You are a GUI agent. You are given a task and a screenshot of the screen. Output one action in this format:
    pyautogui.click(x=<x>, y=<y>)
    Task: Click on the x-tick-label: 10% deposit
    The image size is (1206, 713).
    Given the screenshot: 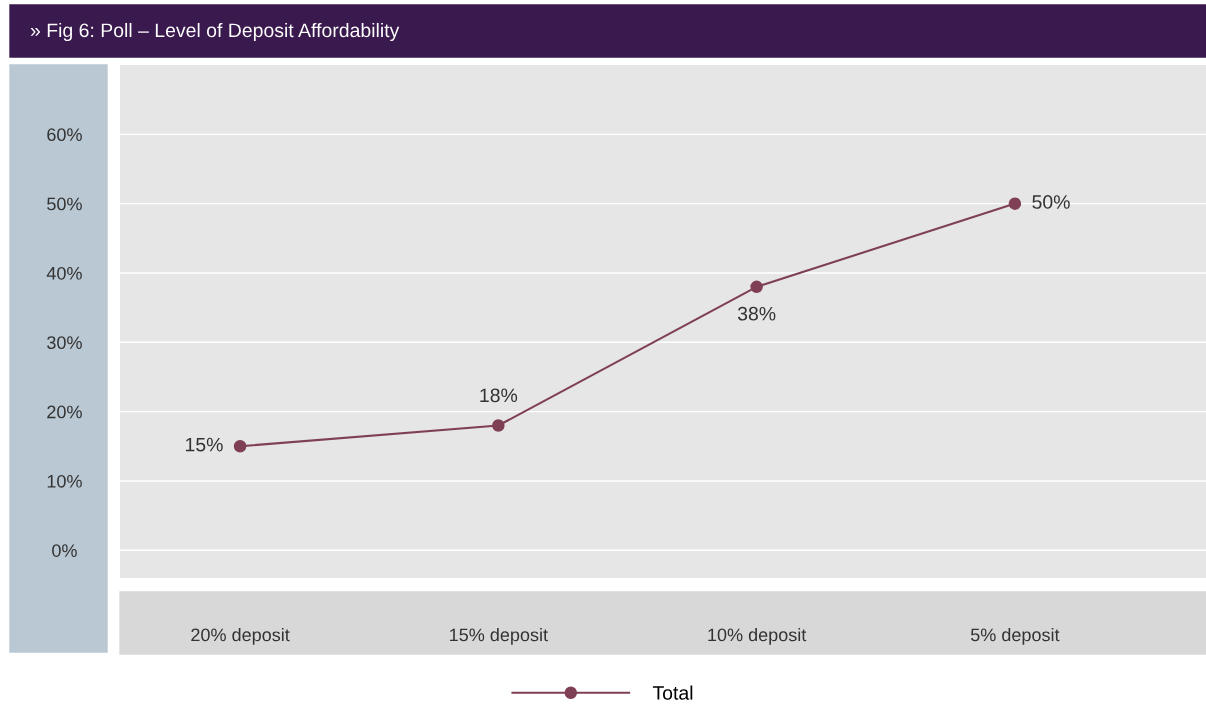 What is the action you would take?
    pyautogui.click(x=757, y=636)
    